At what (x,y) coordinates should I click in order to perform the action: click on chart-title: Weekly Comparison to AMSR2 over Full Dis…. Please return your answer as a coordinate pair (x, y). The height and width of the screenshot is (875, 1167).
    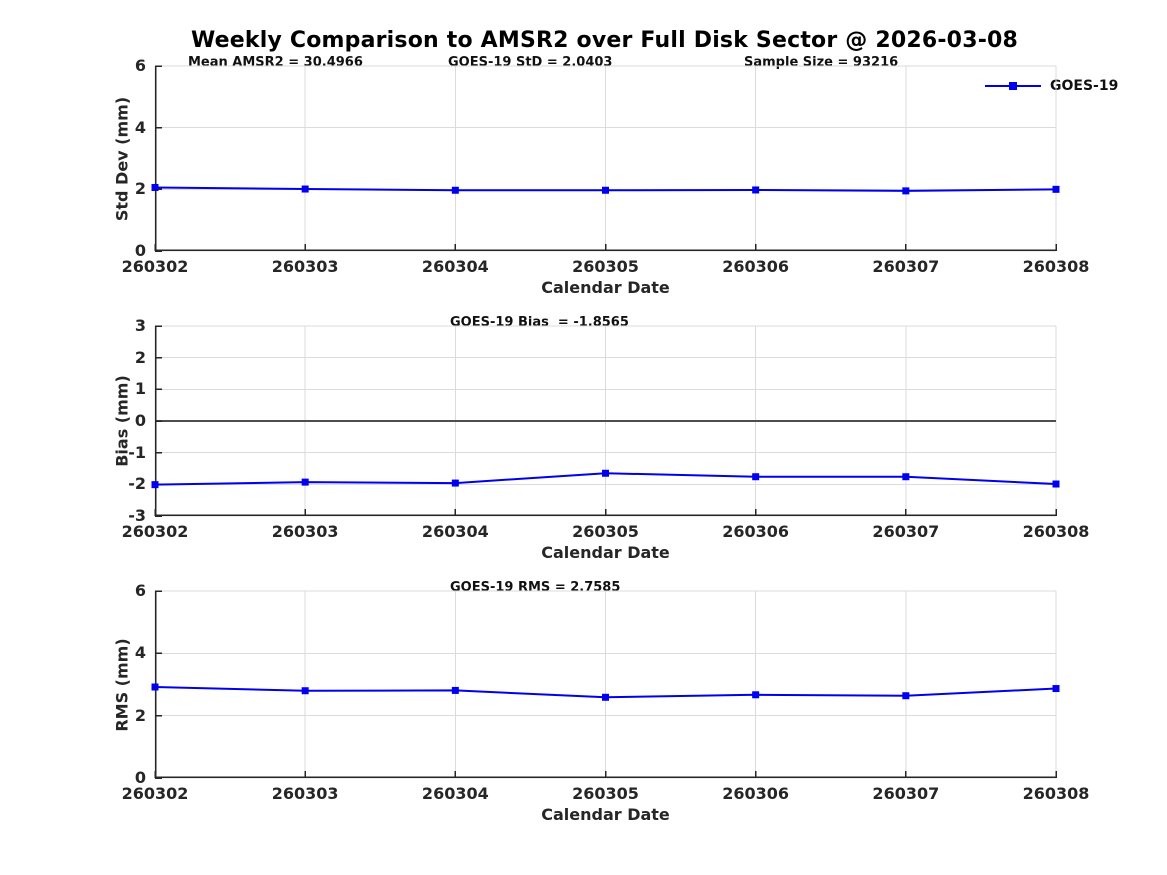
    Looking at the image, I should click on (604, 40).